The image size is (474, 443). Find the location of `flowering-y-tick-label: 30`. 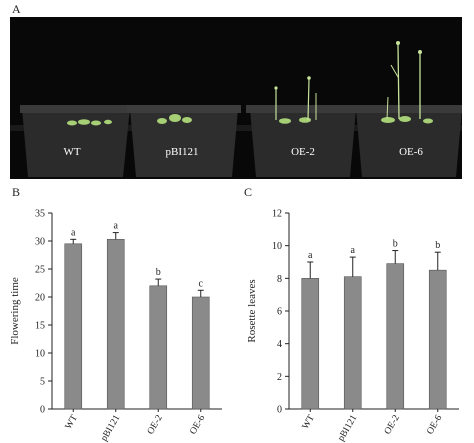

flowering-y-tick-label: 30 is located at coordinates (40, 242).